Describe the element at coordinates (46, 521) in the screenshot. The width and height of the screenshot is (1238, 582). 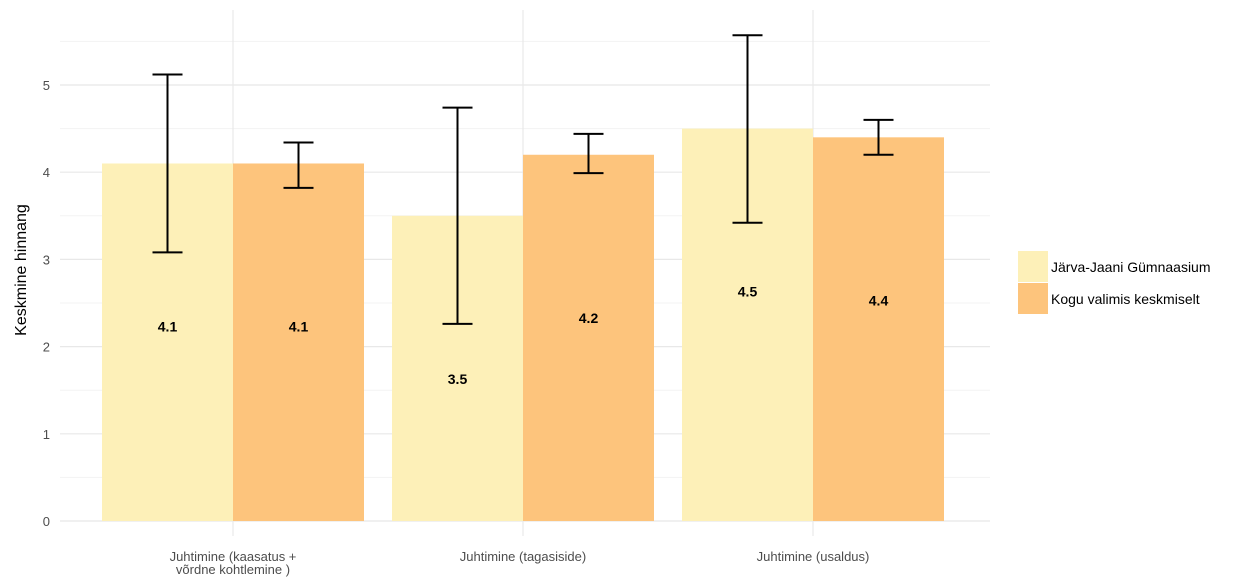
I see `y-tick-label: 0` at that location.